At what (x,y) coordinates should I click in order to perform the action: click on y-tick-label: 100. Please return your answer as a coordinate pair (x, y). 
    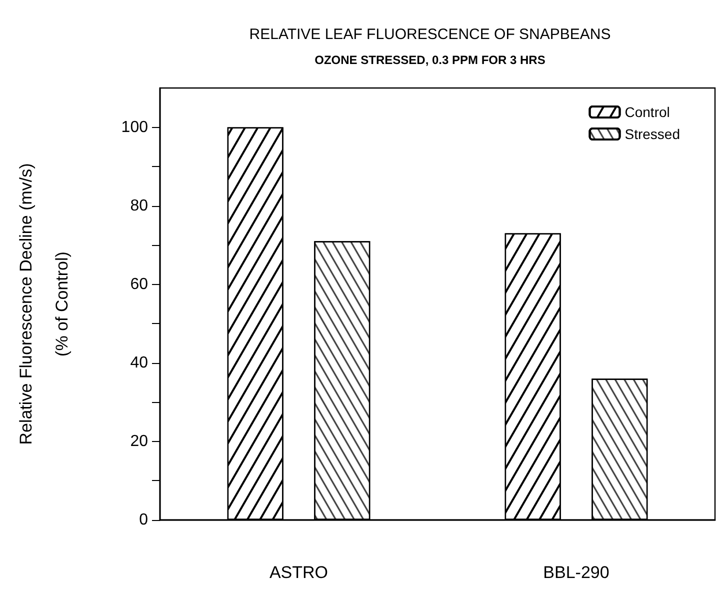
    Looking at the image, I should click on (134, 127).